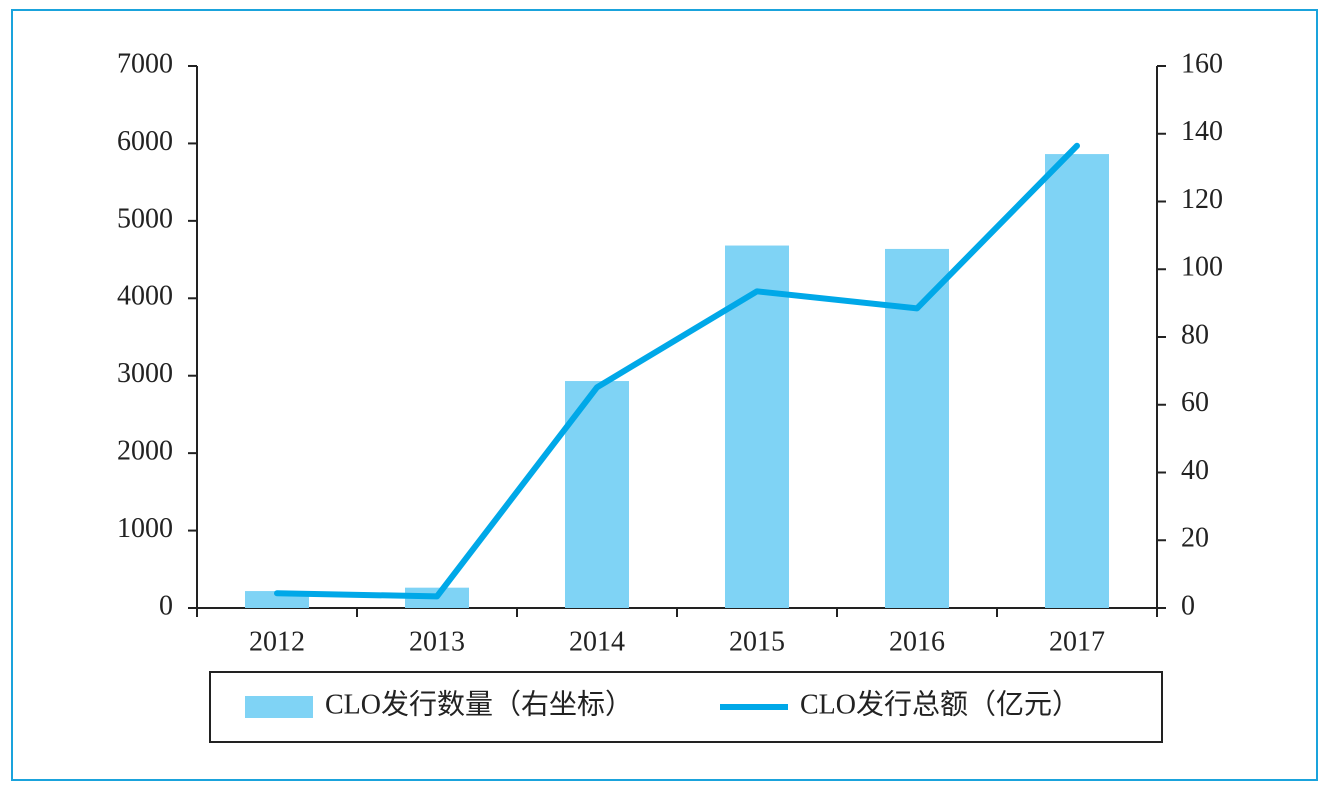 Image resolution: width=1330 pixels, height=795 pixels. Describe the element at coordinates (145, 63) in the screenshot. I see `y-tick-label: 7000` at that location.